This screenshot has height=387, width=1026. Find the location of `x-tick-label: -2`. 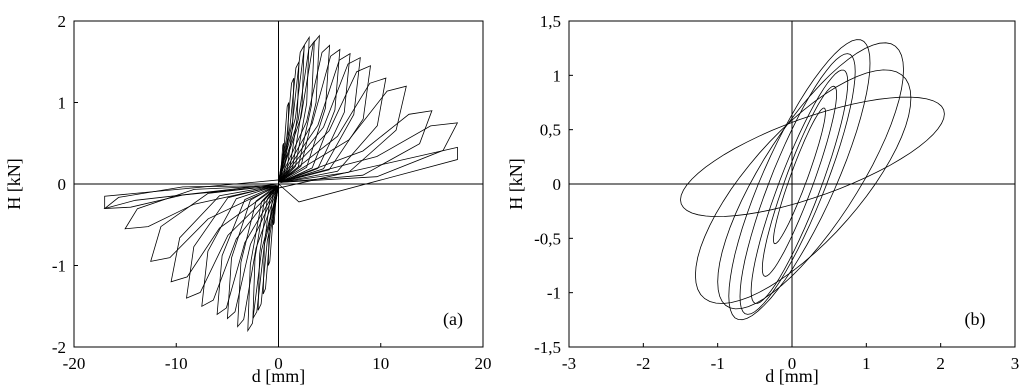

x-tick-label: -2 is located at coordinates (643, 363).